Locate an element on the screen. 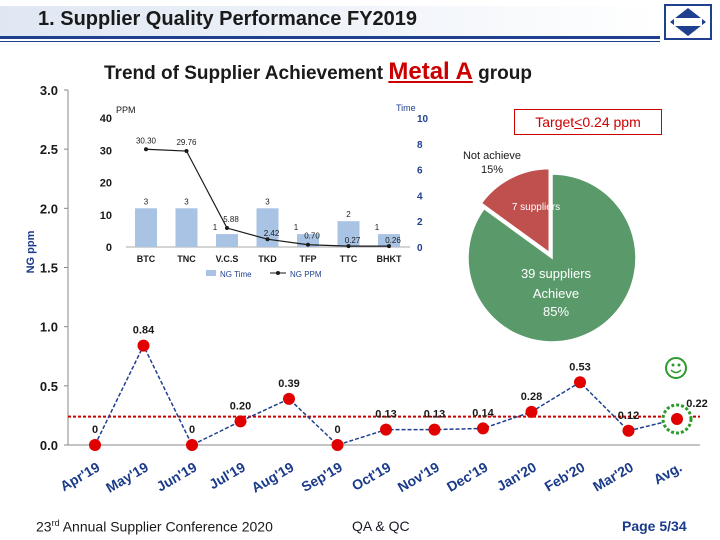 The width and height of the screenshot is (720, 540). y-tick-label: 2.5 is located at coordinates (49, 149).